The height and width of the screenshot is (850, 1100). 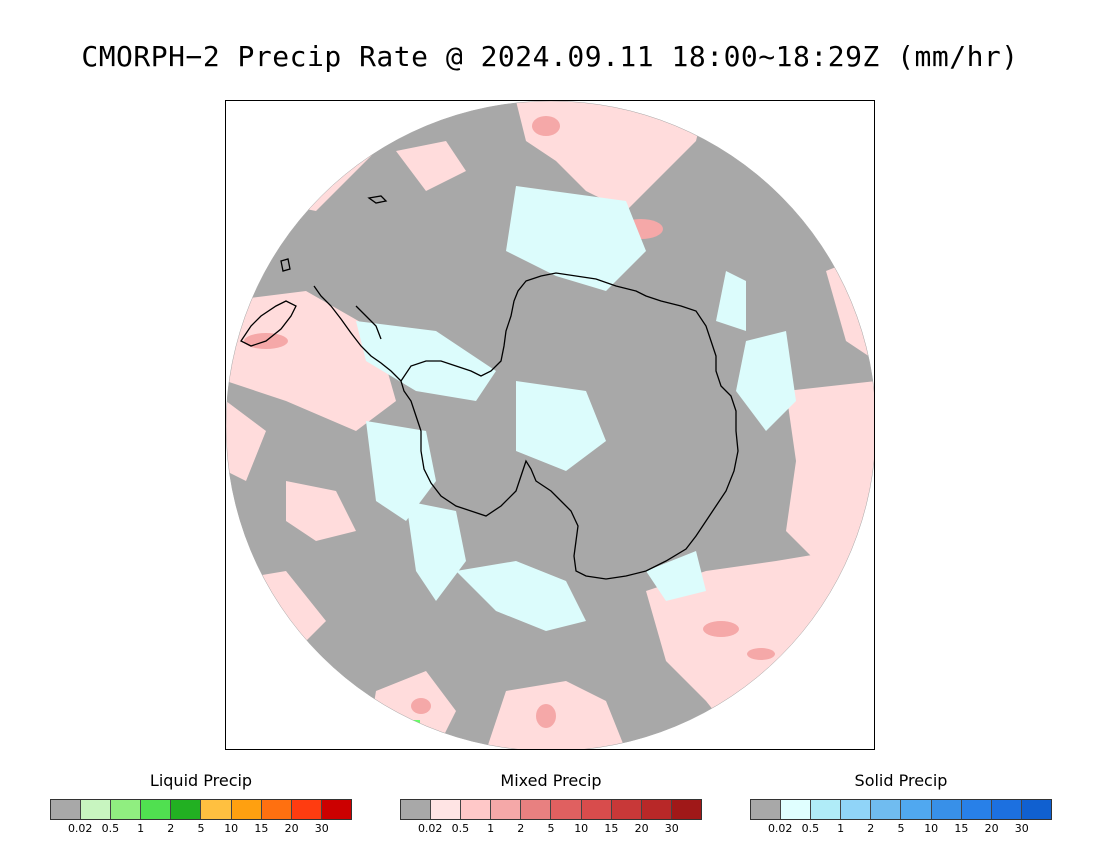 I want to click on antarctic-peninsula-coastline, so click(x=357, y=333).